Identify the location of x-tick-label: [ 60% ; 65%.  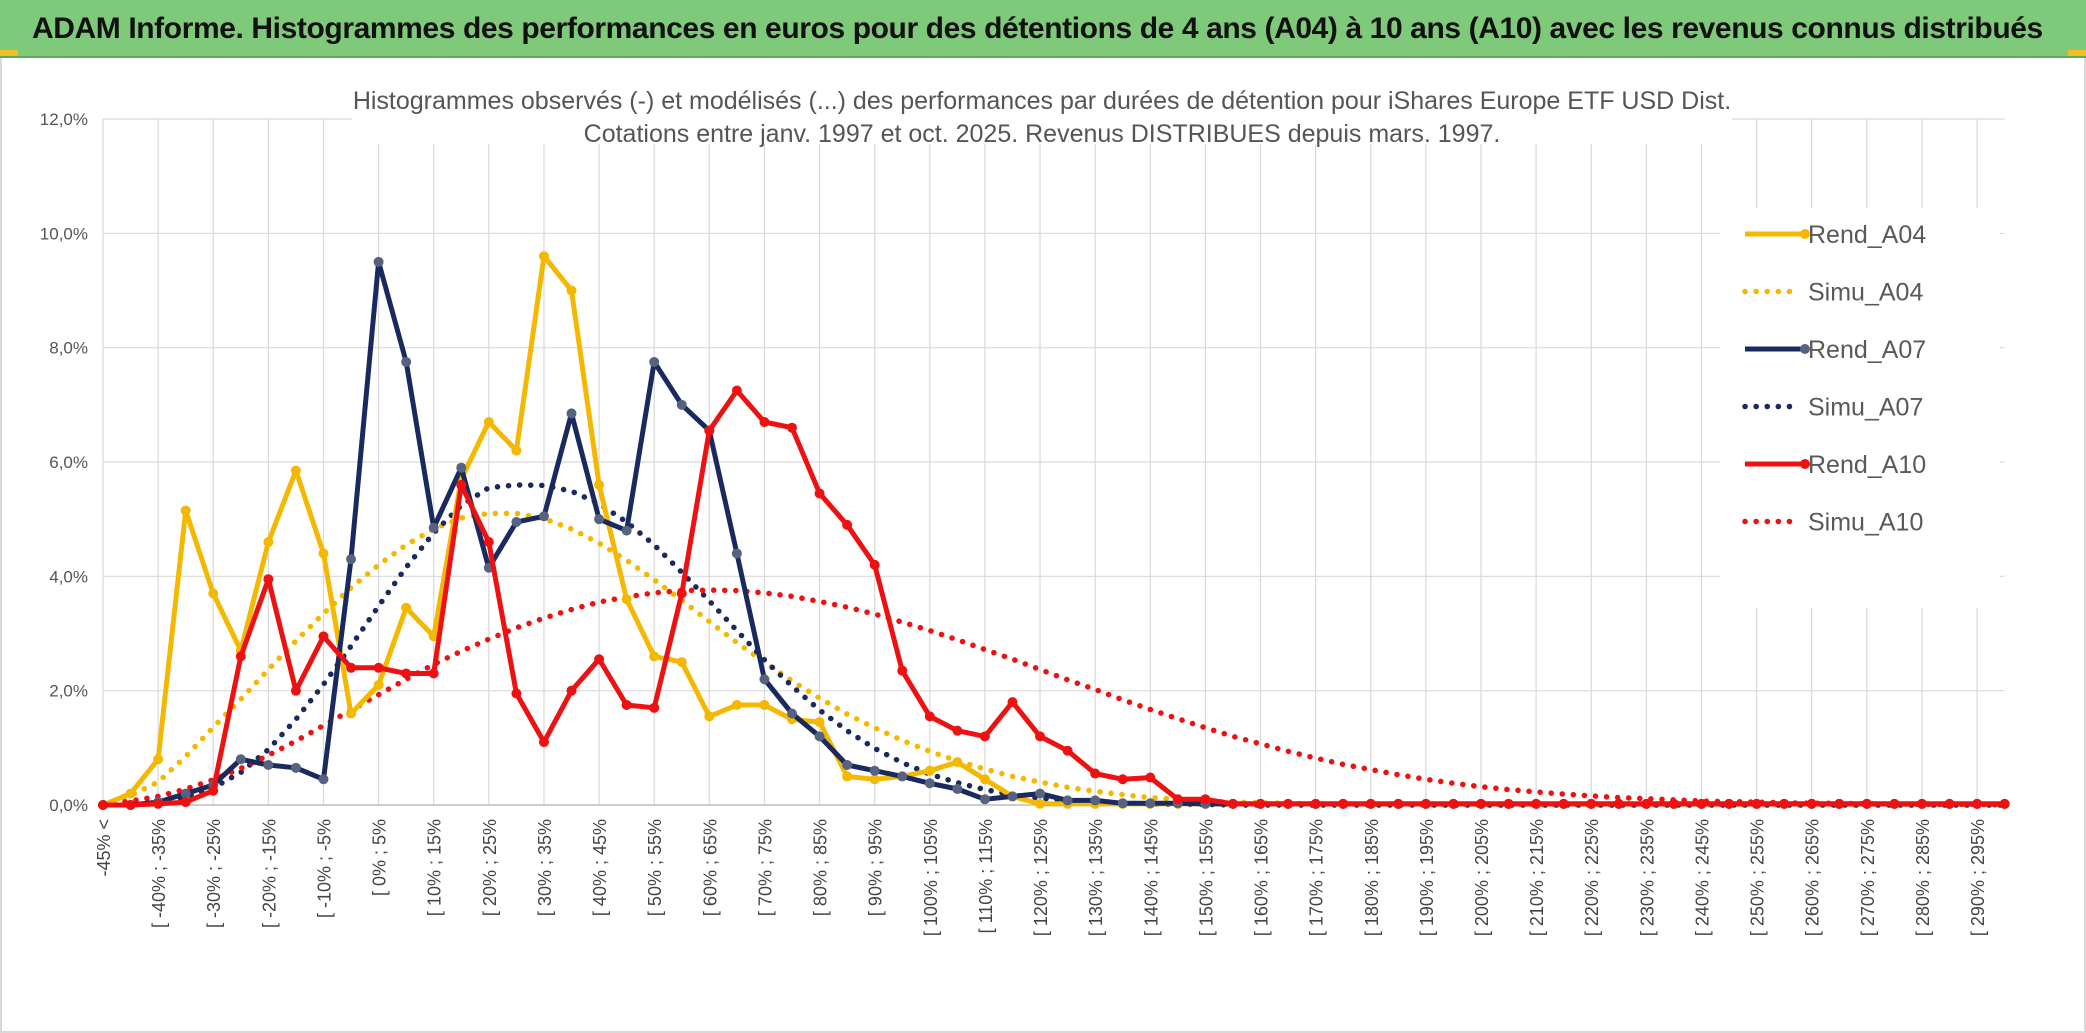
(710, 867).